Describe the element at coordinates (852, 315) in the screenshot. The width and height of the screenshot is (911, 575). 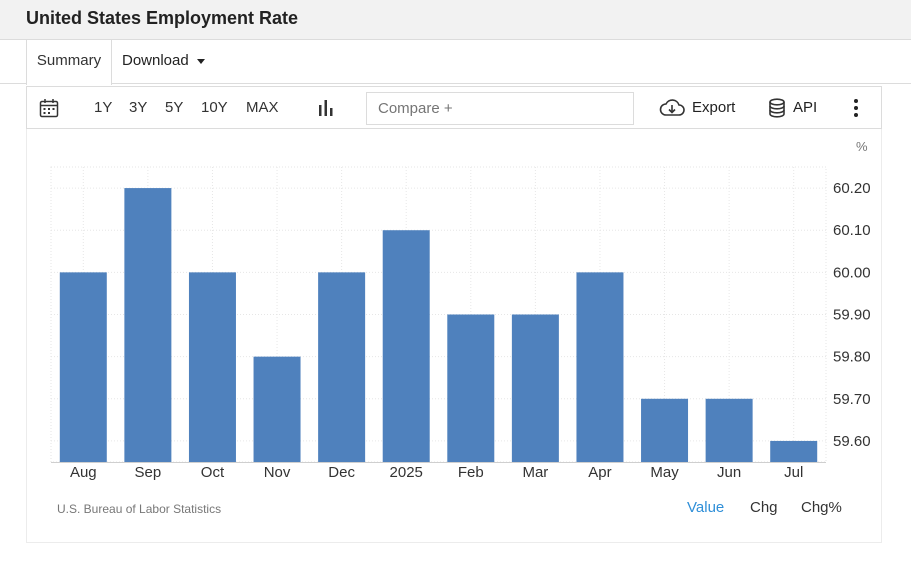
I see `y-tick-label: 59.90` at that location.